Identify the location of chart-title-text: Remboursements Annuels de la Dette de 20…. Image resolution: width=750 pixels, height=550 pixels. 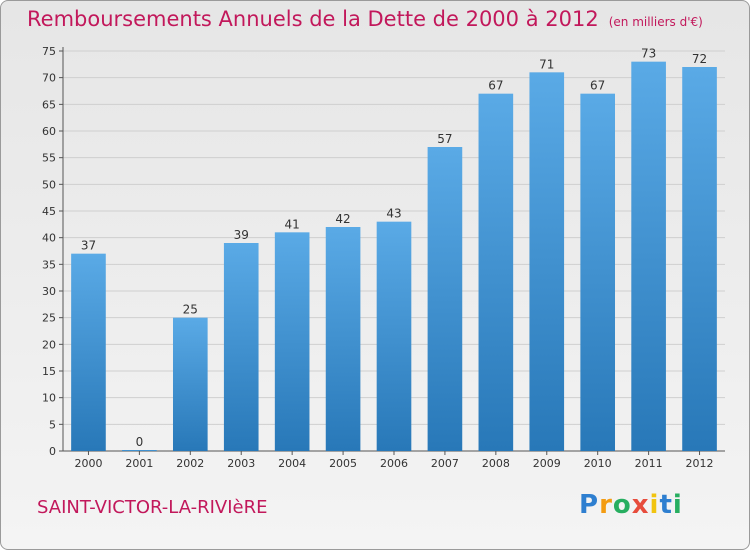
(313, 19).